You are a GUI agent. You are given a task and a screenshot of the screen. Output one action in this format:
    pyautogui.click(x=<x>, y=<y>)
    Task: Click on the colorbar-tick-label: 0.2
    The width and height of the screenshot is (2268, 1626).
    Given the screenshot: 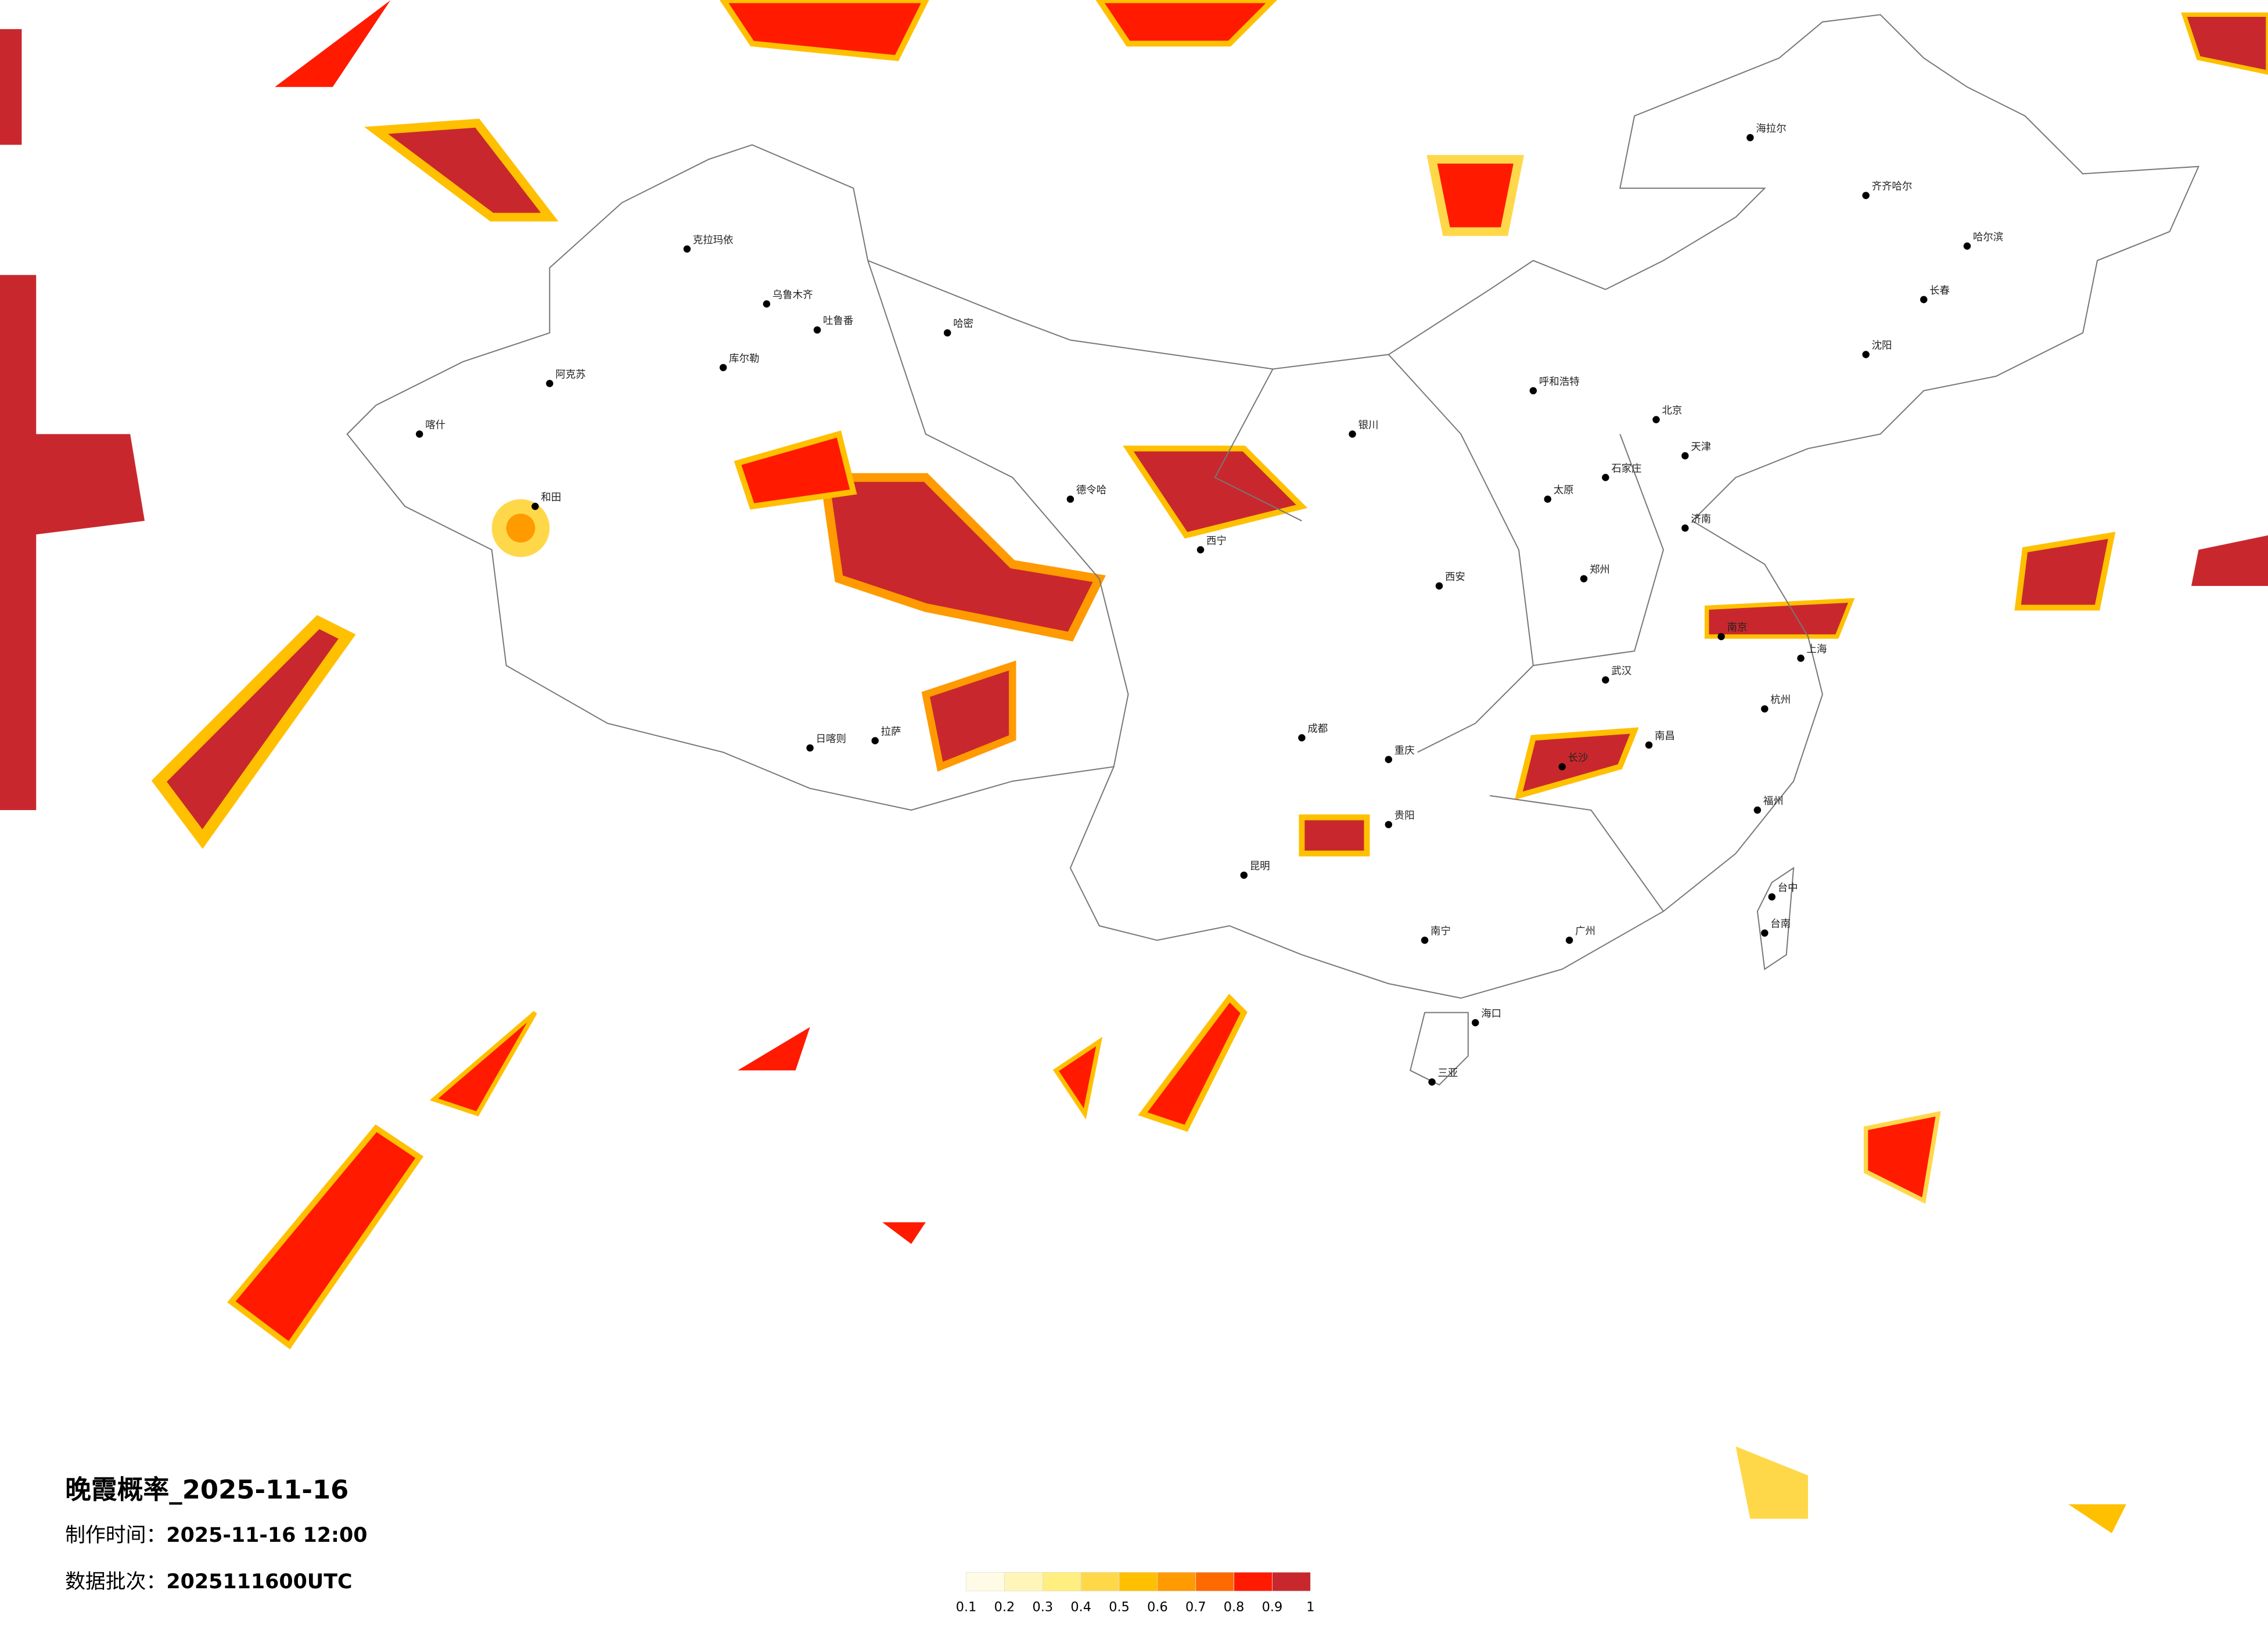 What is the action you would take?
    pyautogui.click(x=1004, y=1607)
    